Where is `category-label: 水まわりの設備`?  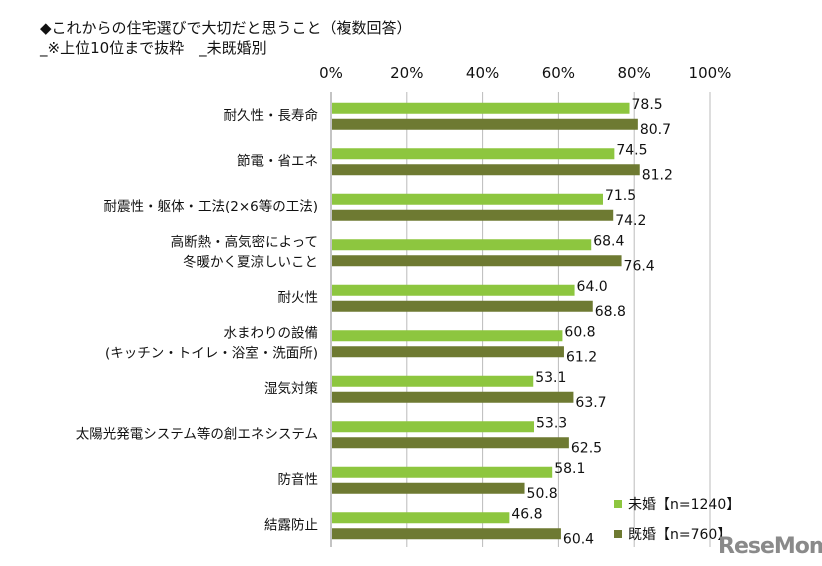
category-label: 水まわりの設備 is located at coordinates (271, 333).